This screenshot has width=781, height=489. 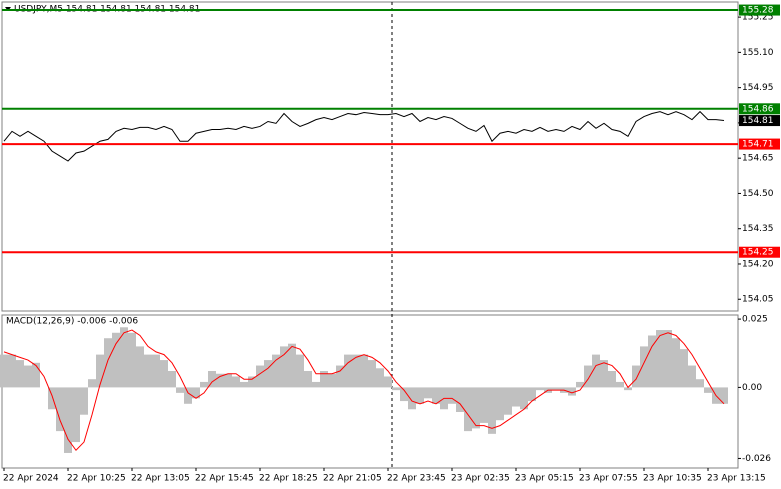 I want to click on symbol-icon, so click(x=8, y=9).